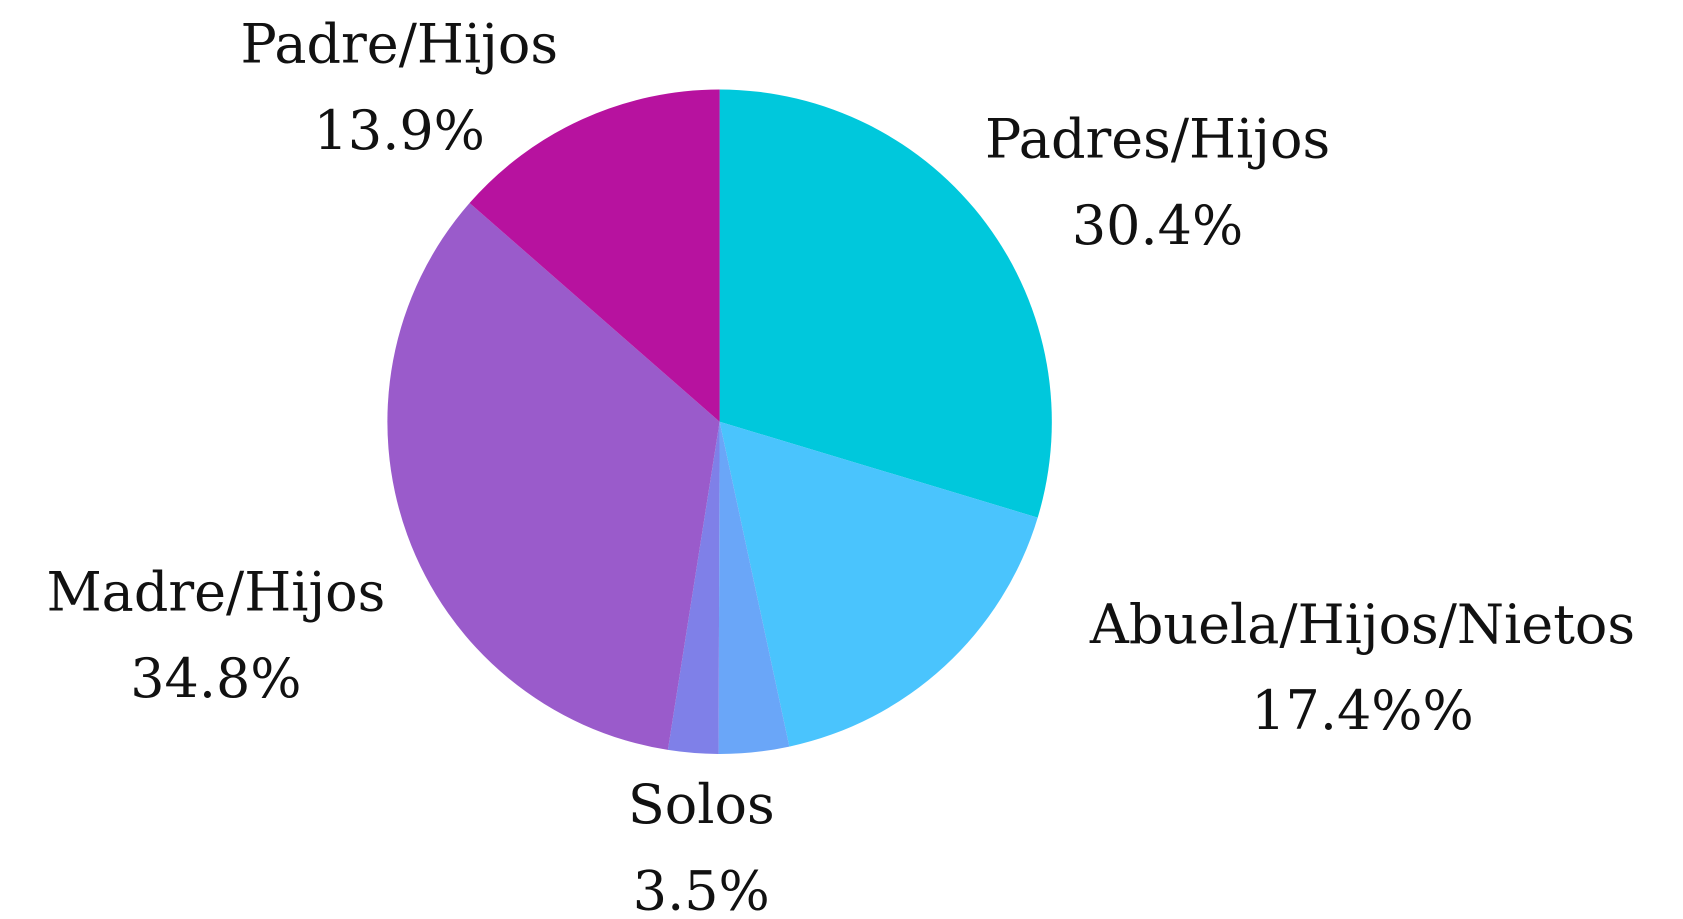 Image resolution: width=1683 pixels, height=919 pixels. What do you see at coordinates (1157, 138) in the screenshot?
I see `slice-label: Padres/Hijos` at bounding box center [1157, 138].